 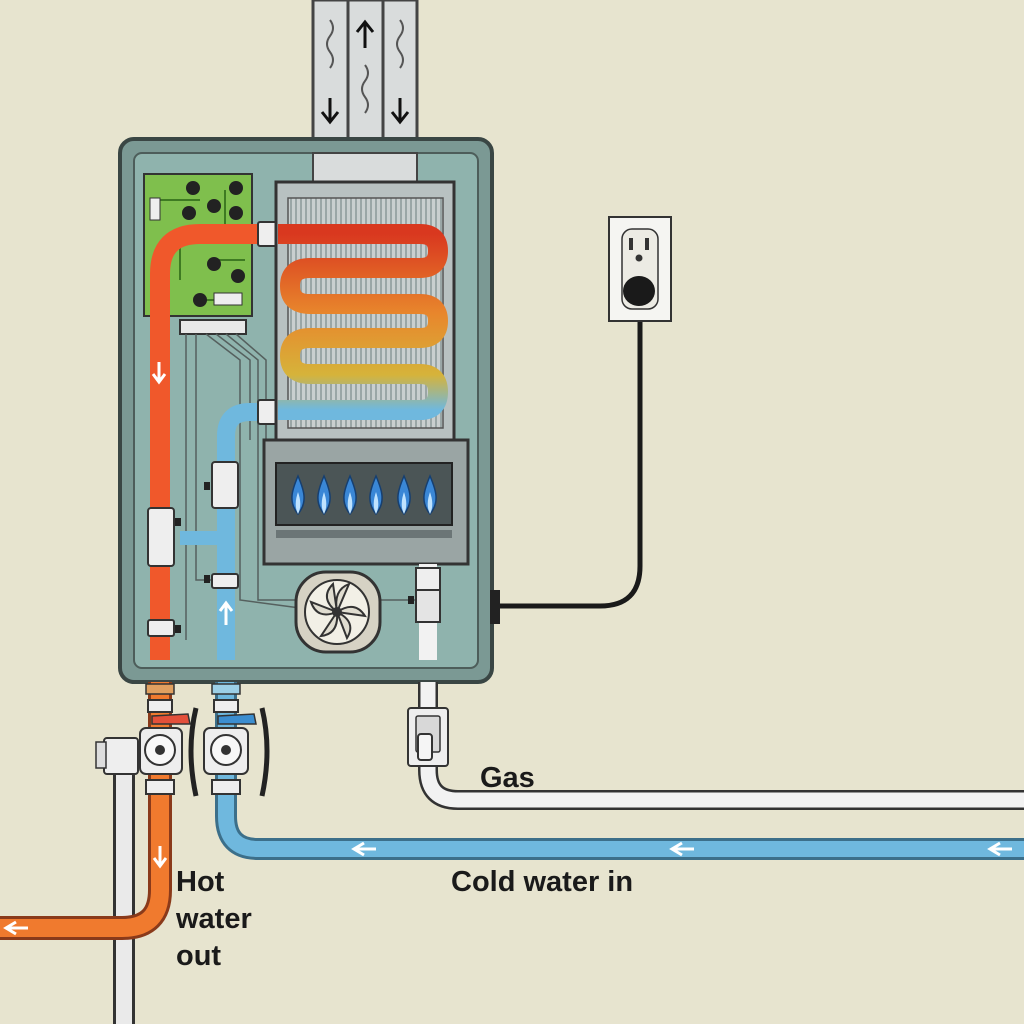 What do you see at coordinates (192, 557) in the screenshot?
I see `sensors` at bounding box center [192, 557].